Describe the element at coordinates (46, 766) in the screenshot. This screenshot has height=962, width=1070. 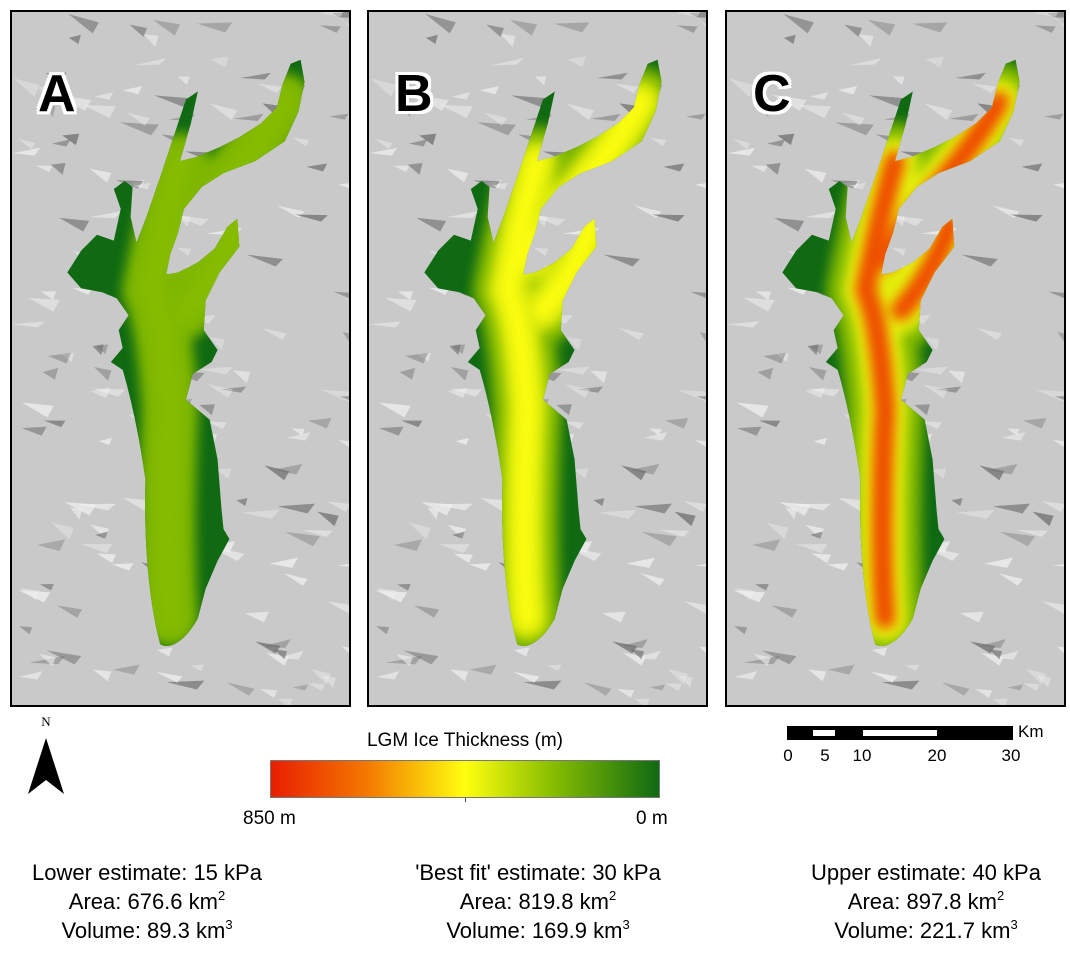
I see `north-arrow-icon` at that location.